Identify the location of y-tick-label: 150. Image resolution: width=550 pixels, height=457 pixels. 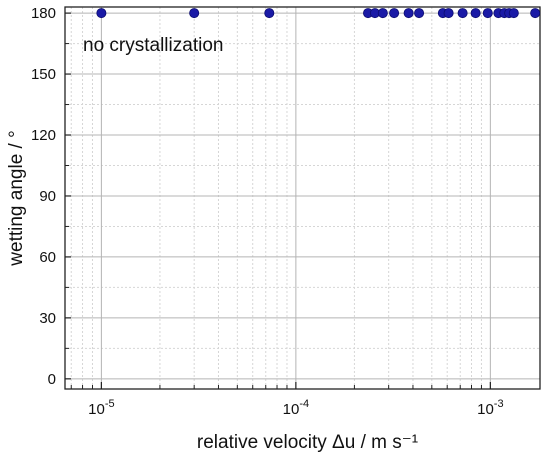
(43, 74).